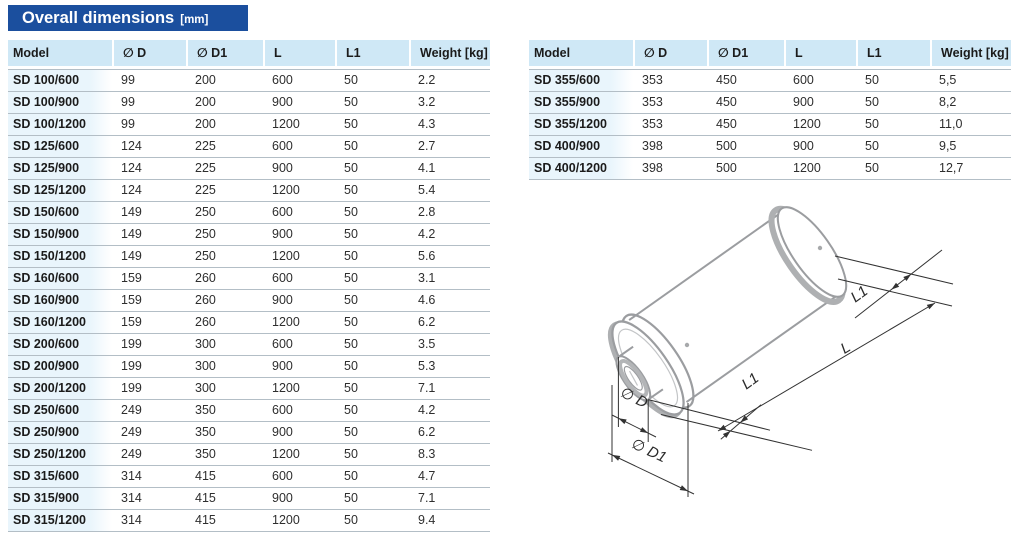  Describe the element at coordinates (60, 124) in the screenshot. I see `model-cell: SD 100/1200` at that location.